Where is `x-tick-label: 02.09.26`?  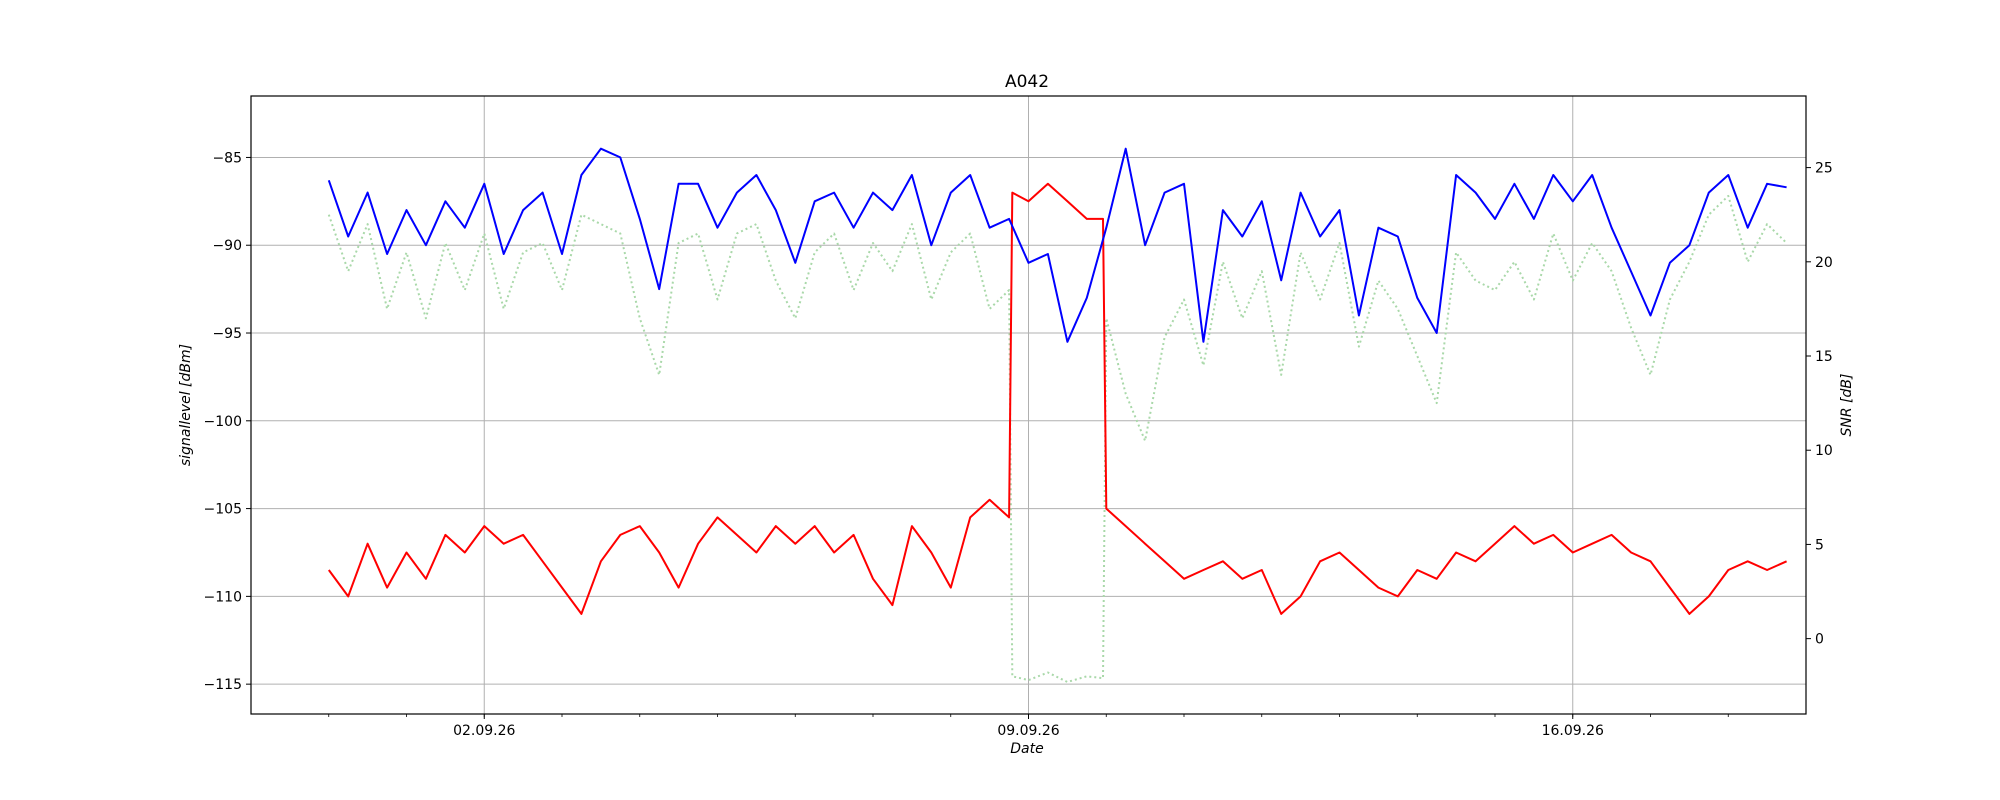 x-tick-label: 02.09.26 is located at coordinates (484, 731).